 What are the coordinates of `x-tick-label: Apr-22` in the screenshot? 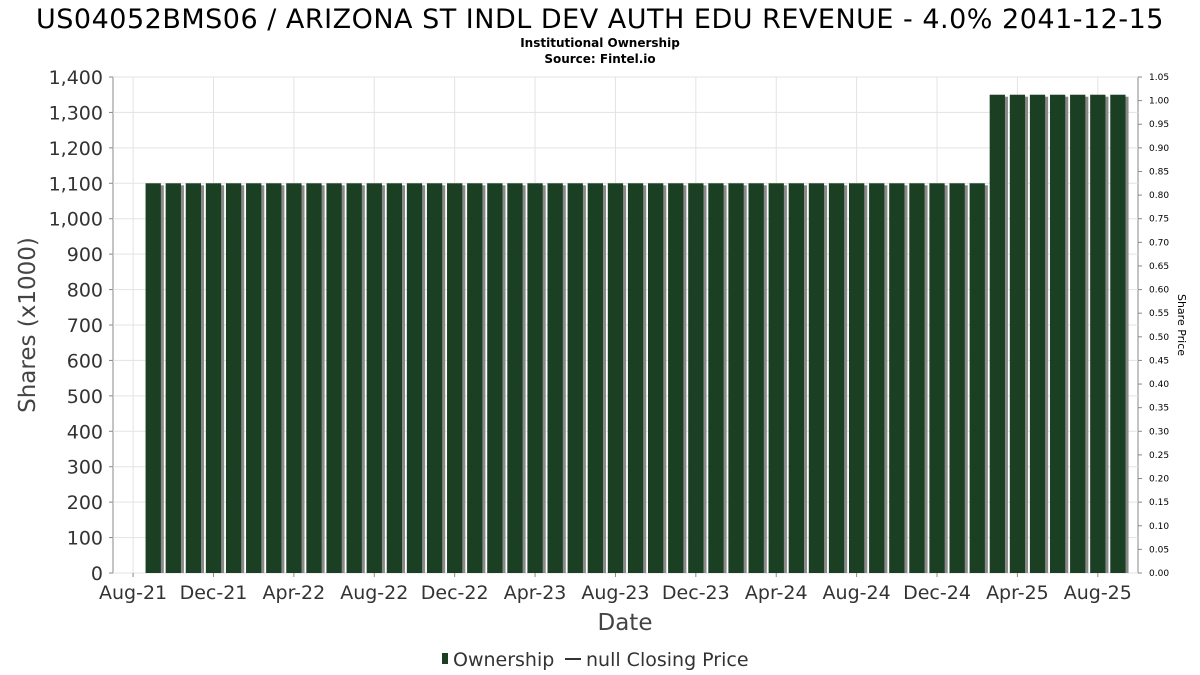 It's located at (294, 593).